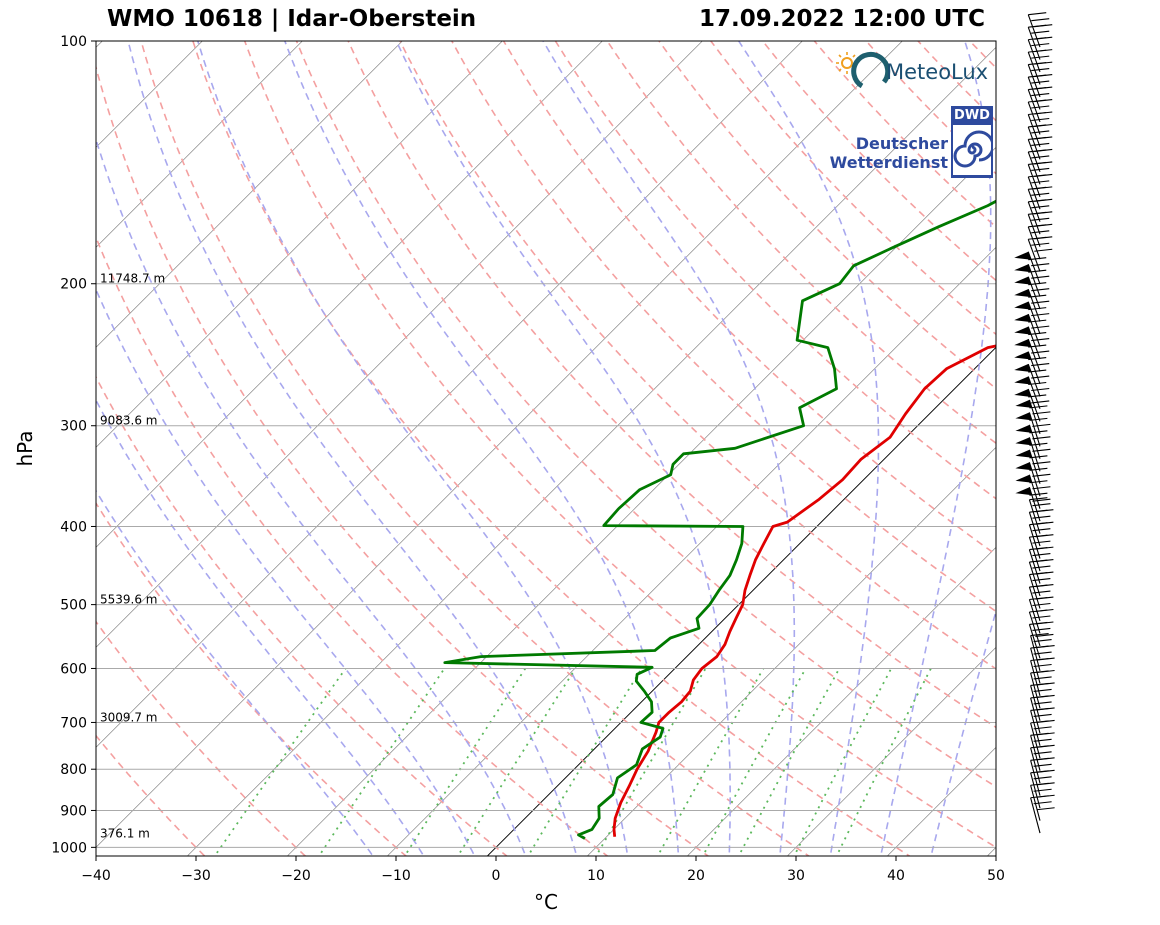 The image size is (1160, 925). I want to click on x-tick-label: −10, so click(396, 876).